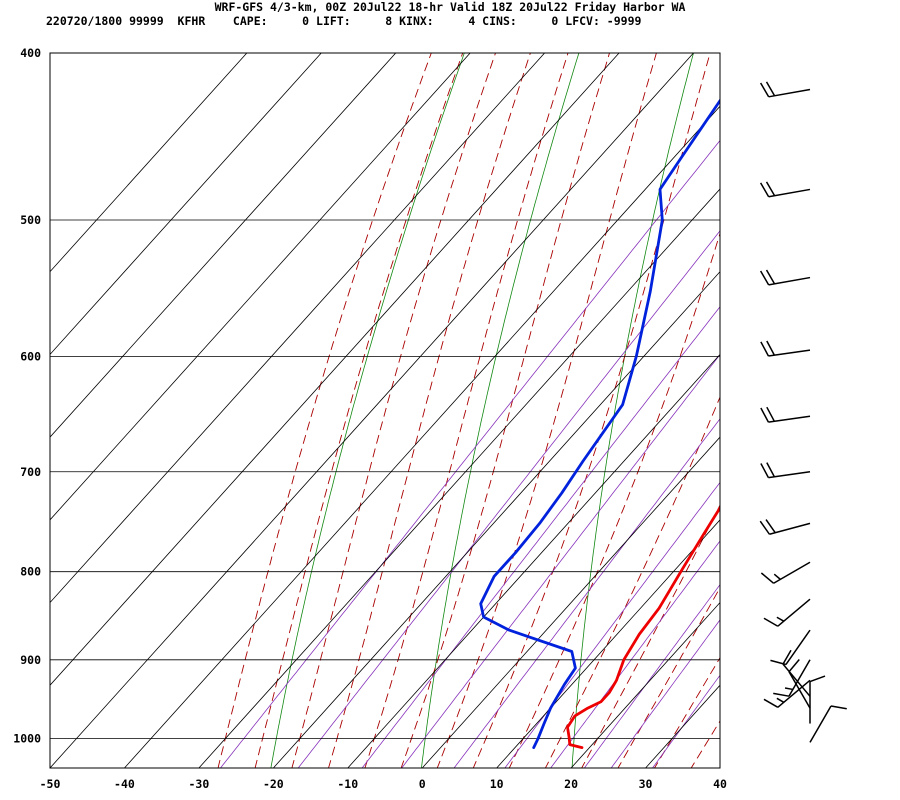  What do you see at coordinates (646, 784) in the screenshot?
I see `x-tick-label: 30` at bounding box center [646, 784].